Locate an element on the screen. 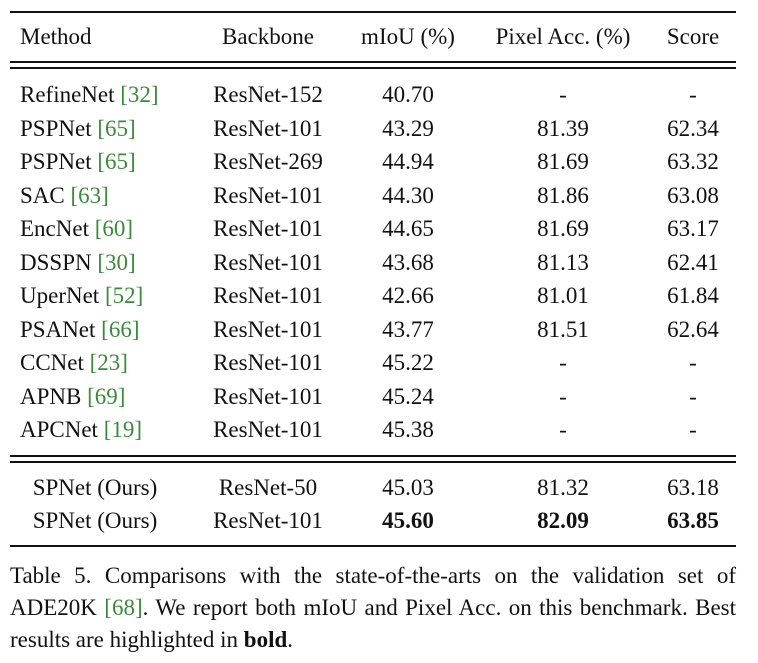 The width and height of the screenshot is (758, 663). method-name: SAC is located at coordinates (42, 195).